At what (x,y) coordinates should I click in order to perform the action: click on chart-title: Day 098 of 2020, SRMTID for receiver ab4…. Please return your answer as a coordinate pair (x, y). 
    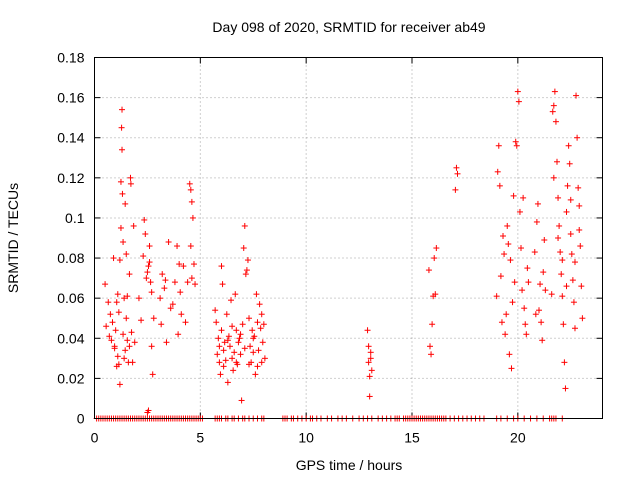
    Looking at the image, I should click on (348, 27).